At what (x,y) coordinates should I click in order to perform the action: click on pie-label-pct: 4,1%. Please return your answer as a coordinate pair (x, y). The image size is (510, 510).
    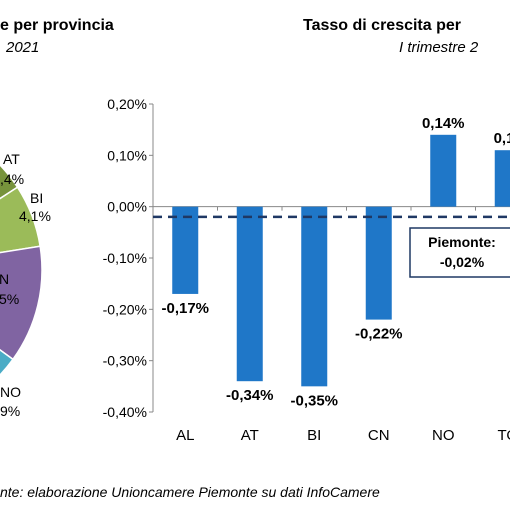
    Looking at the image, I should click on (35, 216).